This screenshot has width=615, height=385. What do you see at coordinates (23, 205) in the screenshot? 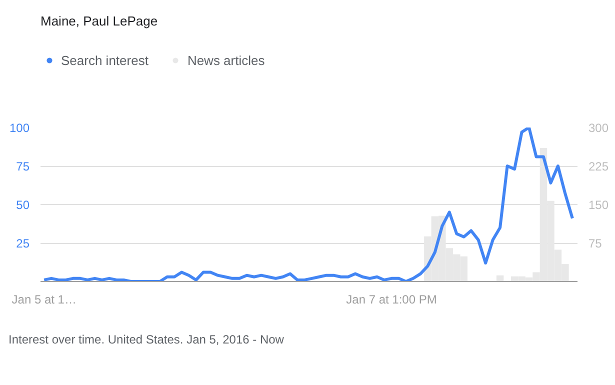
I see `y-tick-label: 50` at bounding box center [23, 205].